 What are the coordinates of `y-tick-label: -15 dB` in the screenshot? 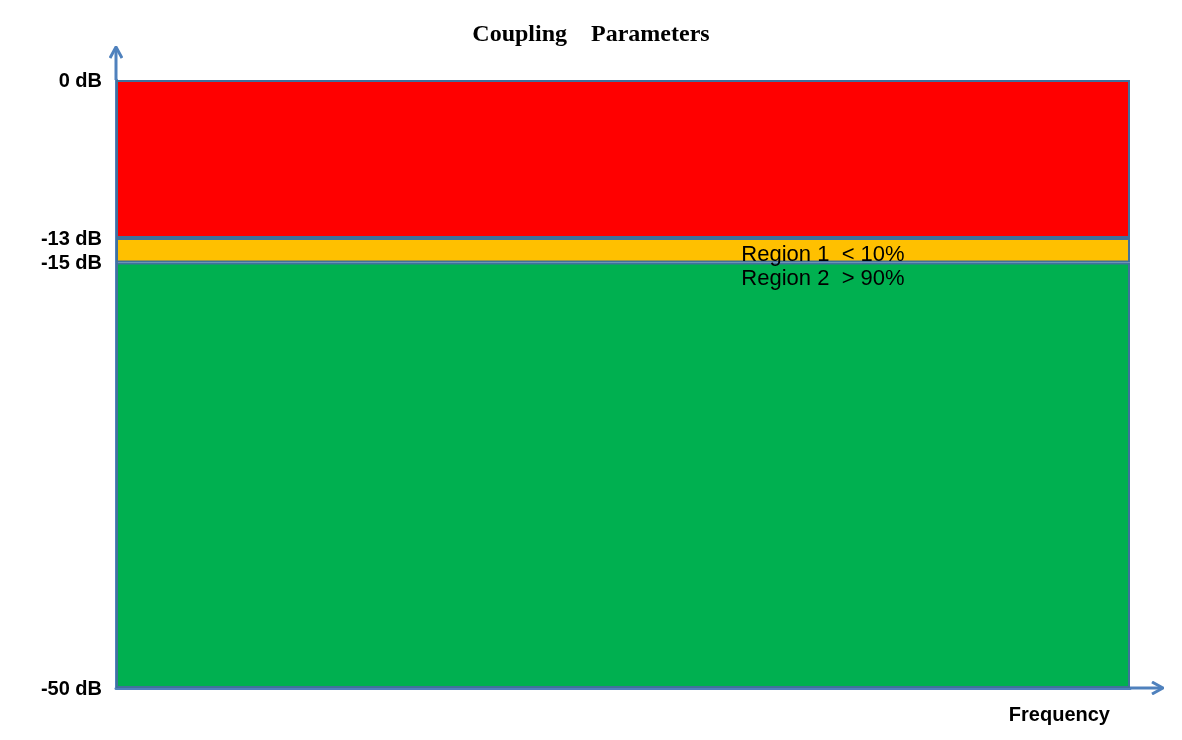 It's located at (71, 262).